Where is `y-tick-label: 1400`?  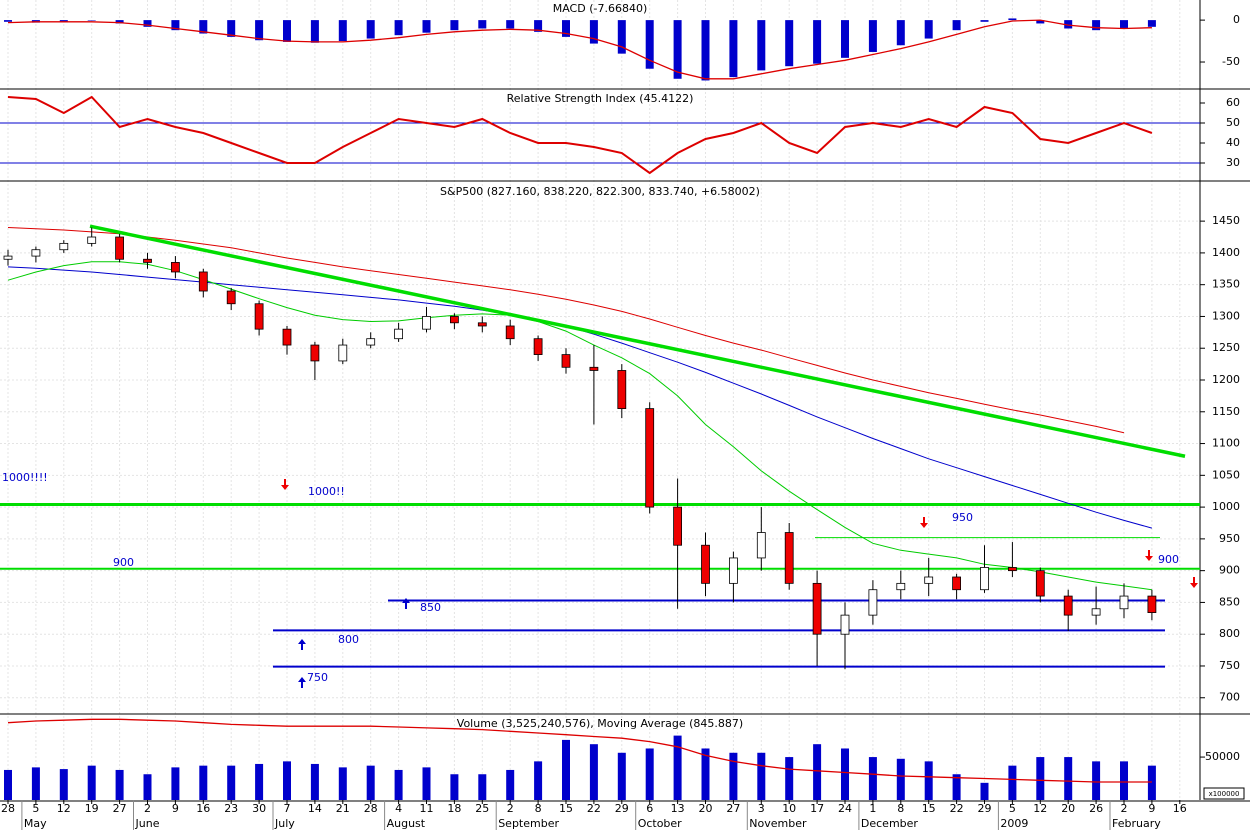
y-tick-label: 1400 is located at coordinates (1226, 252).